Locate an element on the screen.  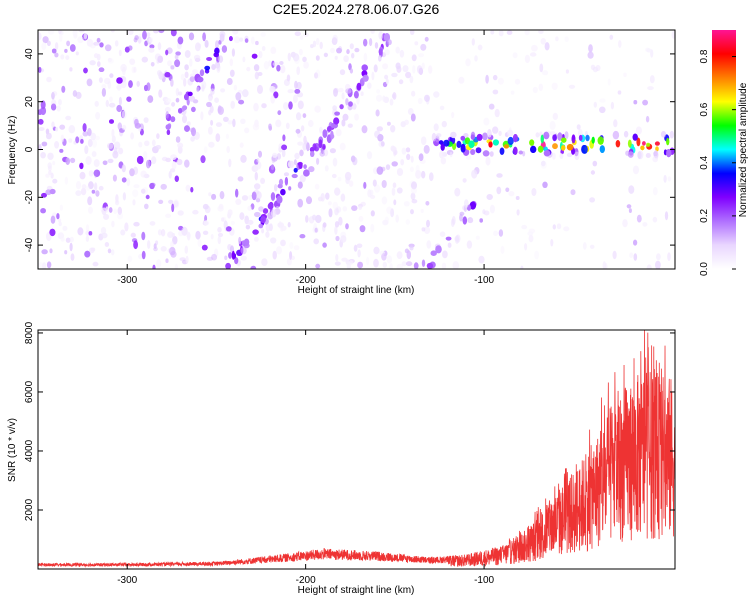
spectrogram-y-label: Frequency (Hz) is located at coordinates (12, 150).